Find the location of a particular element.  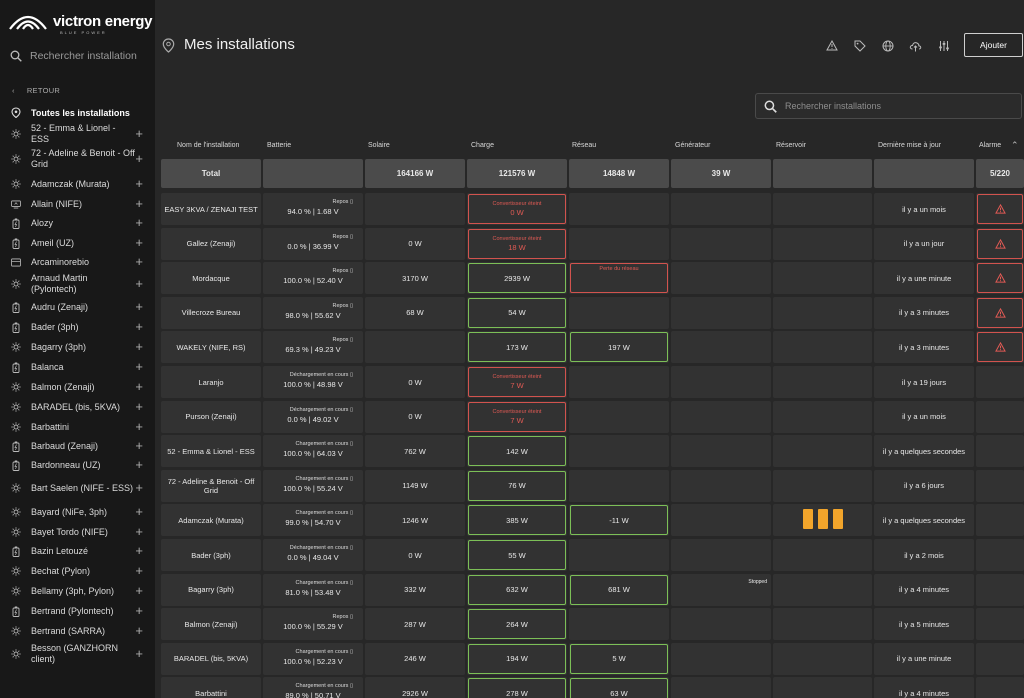

sidebar-item: Arnaud Martin (Pylontech) + is located at coordinates (77, 284).